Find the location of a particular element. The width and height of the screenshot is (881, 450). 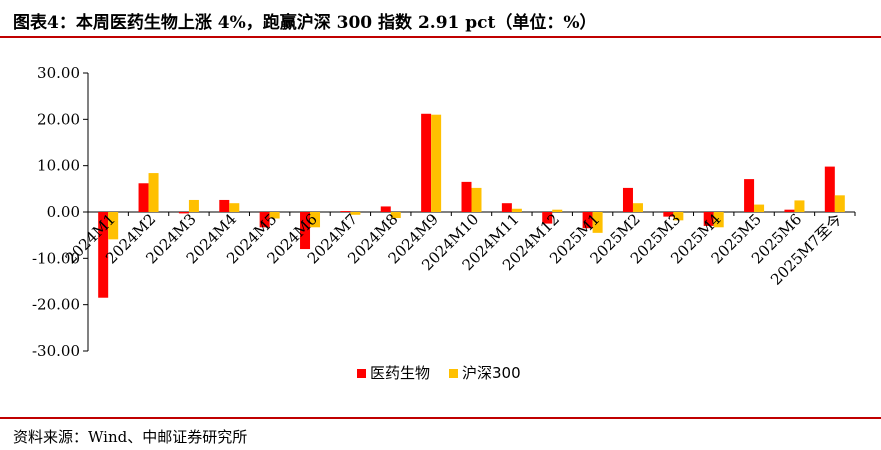

y-axis: 30.00 20.00 10.00 0.00 -10.00 -20.00 -30.00 is located at coordinates (60, 212).